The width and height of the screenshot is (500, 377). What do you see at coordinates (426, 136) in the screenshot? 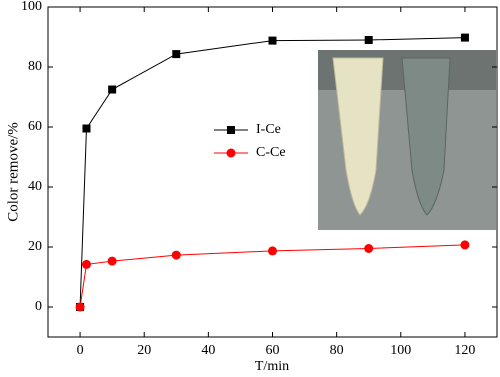
I see `tube-green` at bounding box center [426, 136].